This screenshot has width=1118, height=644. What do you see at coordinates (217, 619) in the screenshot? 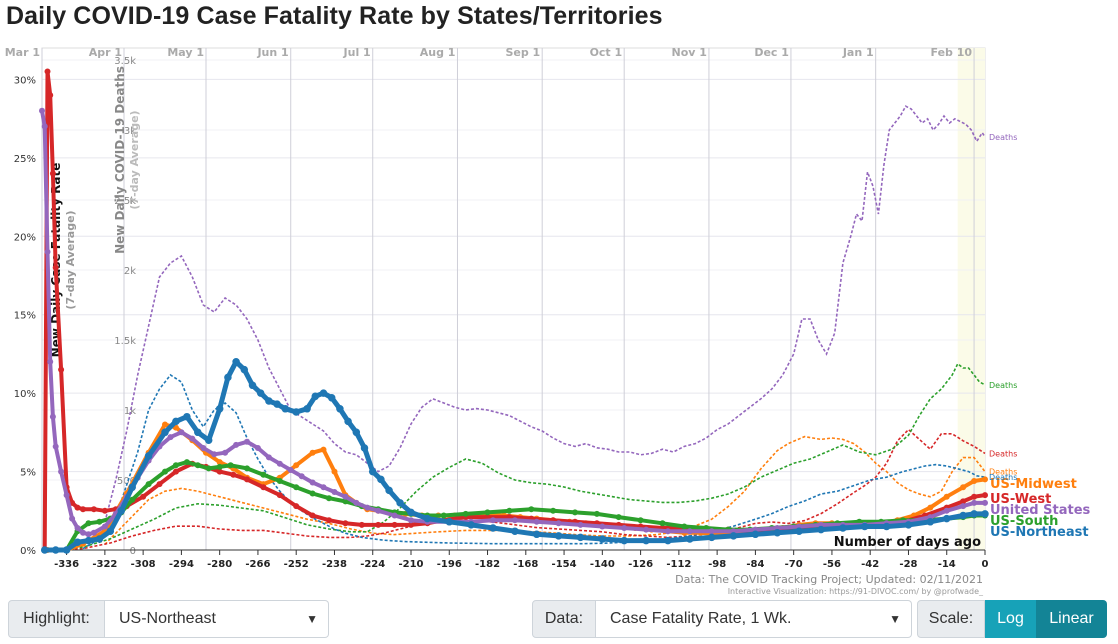
I see `highlight-select: US-Northeast ▼` at bounding box center [217, 619].